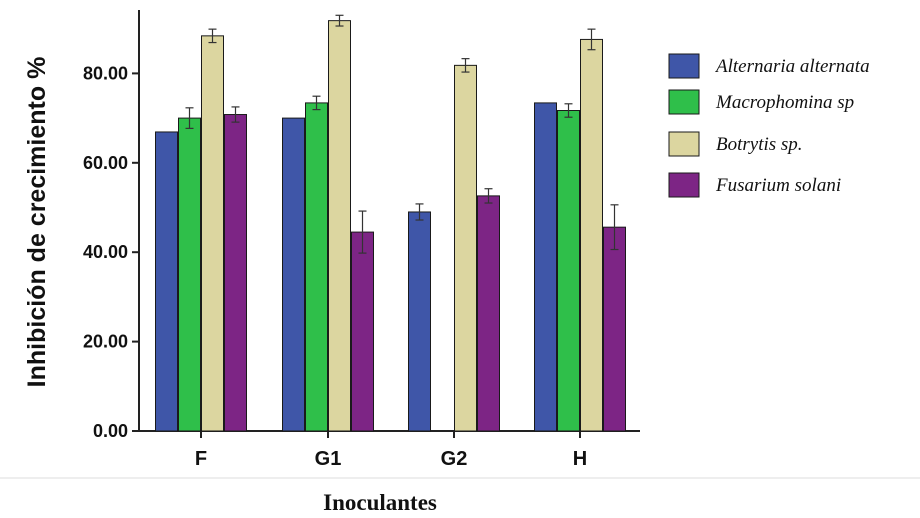 This screenshot has width=920, height=518. I want to click on y-tick-label: 40.00, so click(105, 252).